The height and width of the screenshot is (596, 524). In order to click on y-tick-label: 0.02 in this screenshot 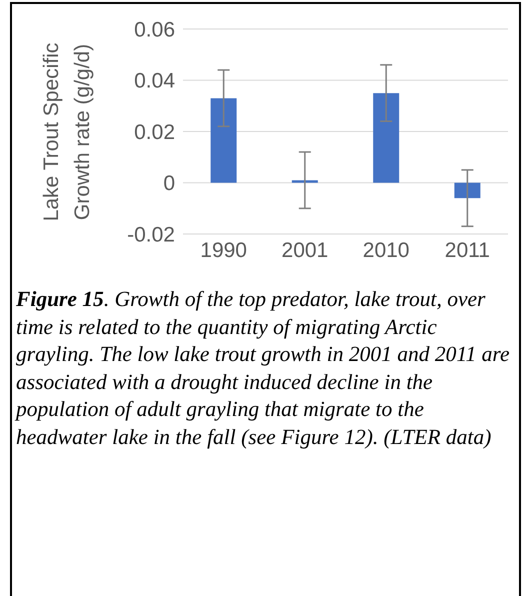, I will do `click(154, 132)`.